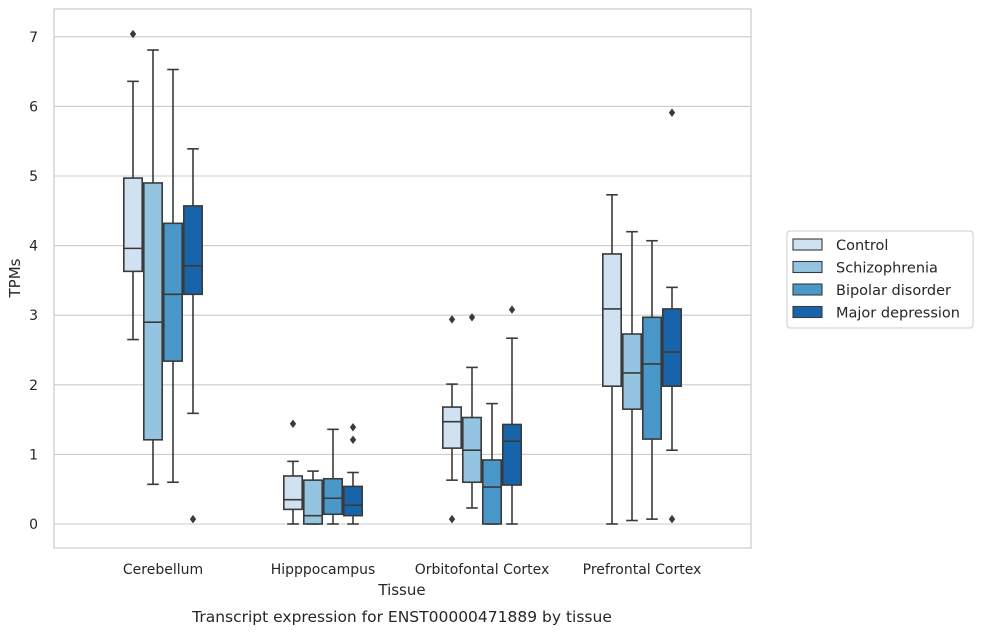 This screenshot has height=634, width=983. What do you see at coordinates (482, 570) in the screenshot?
I see `x-tick-label: Orbitofontal Cortex` at bounding box center [482, 570].